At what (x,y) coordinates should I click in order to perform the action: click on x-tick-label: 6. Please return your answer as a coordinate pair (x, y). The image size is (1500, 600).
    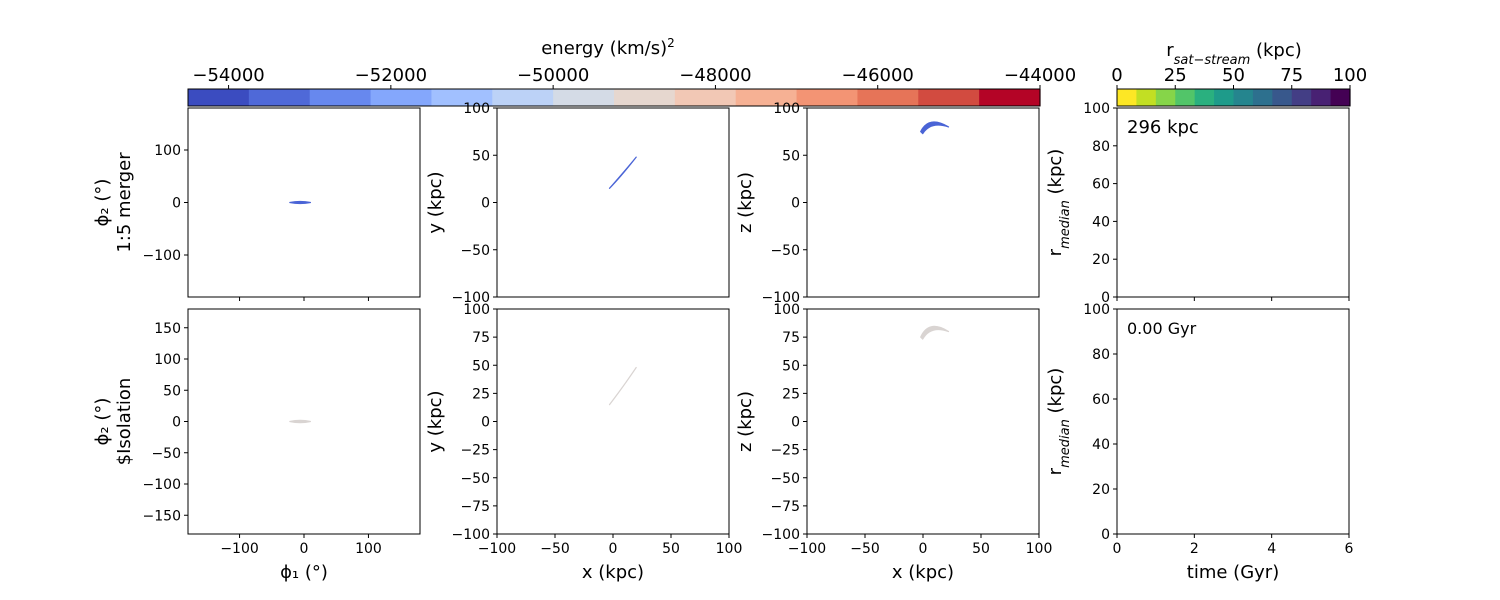
    Looking at the image, I should click on (1349, 549).